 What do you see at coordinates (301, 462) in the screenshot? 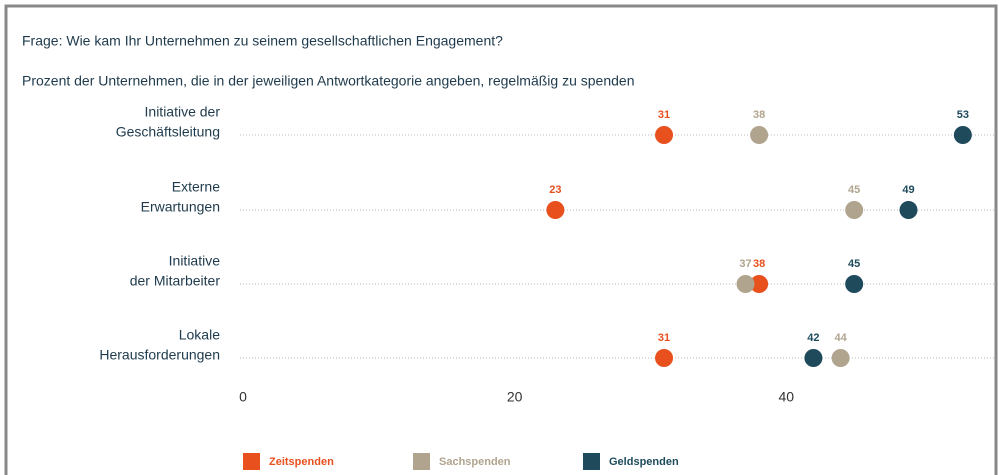
I see `legend-label: Zeitspenden` at bounding box center [301, 462].